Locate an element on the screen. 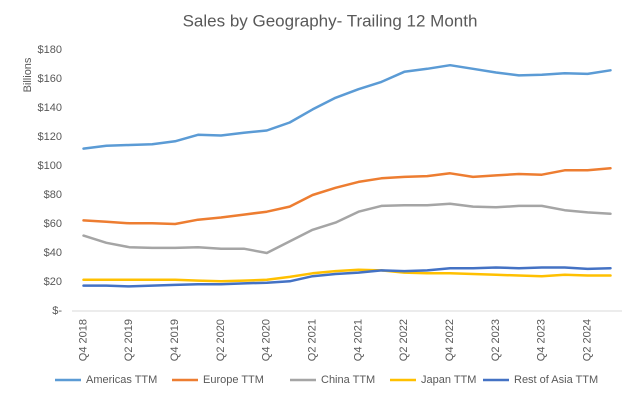 This screenshot has height=400, width=640. y-tick-label: $80 is located at coordinates (53, 195).